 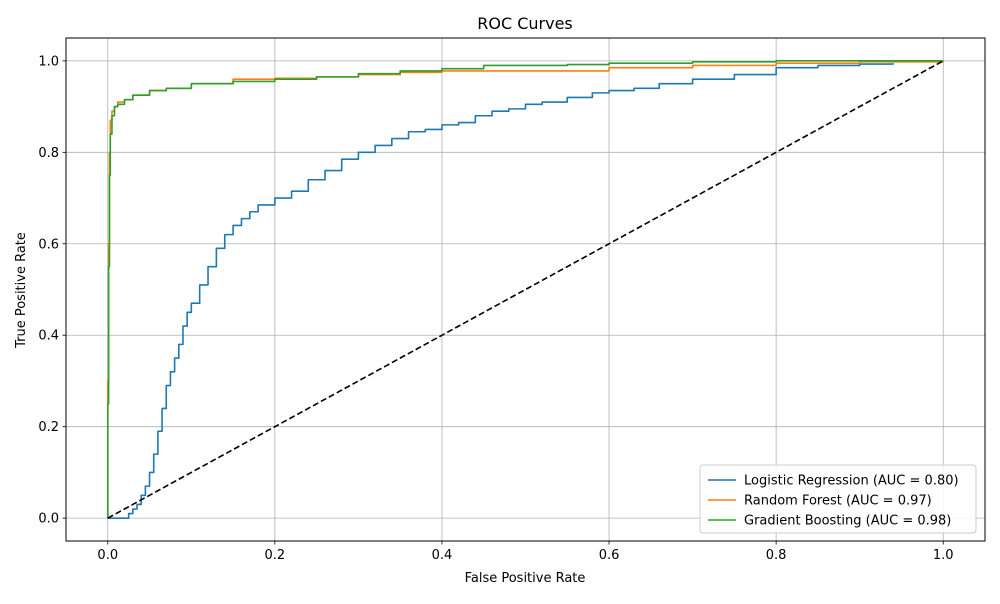 What do you see at coordinates (48, 244) in the screenshot?
I see `y-tick-label: 0.6` at bounding box center [48, 244].